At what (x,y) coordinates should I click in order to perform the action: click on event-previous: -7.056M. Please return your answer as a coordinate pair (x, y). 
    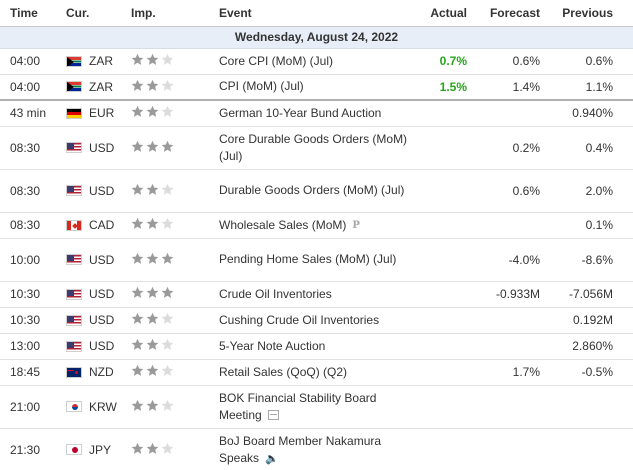
    Looking at the image, I should click on (586, 294).